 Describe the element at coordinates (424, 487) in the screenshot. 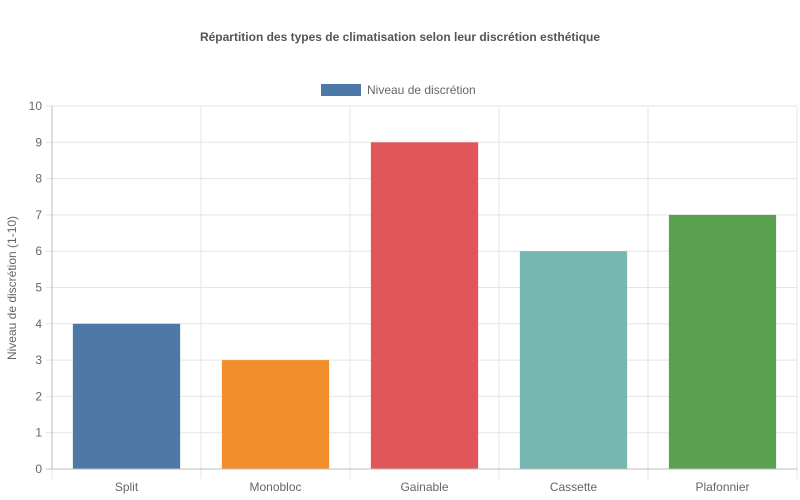

I see `x-tick-label: Gainable` at that location.